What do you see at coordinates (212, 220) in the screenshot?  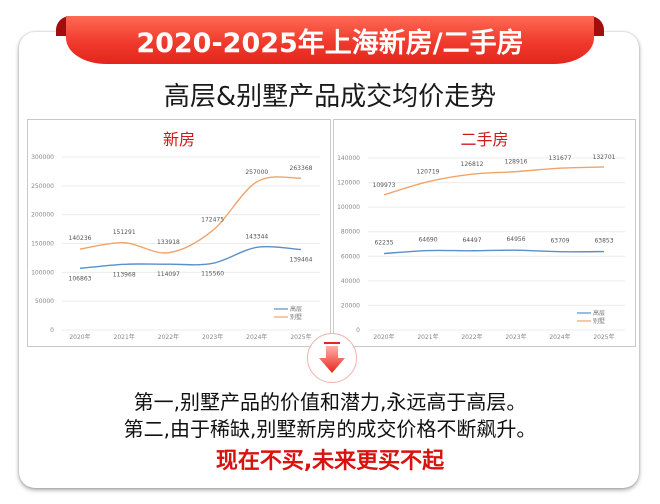 I see `svg-text: 172475` at bounding box center [212, 220].